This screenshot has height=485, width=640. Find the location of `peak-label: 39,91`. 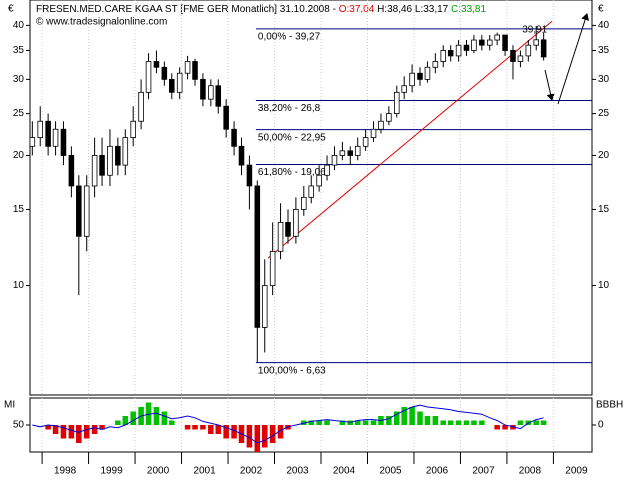

peak-label: 39,91 is located at coordinates (534, 29).